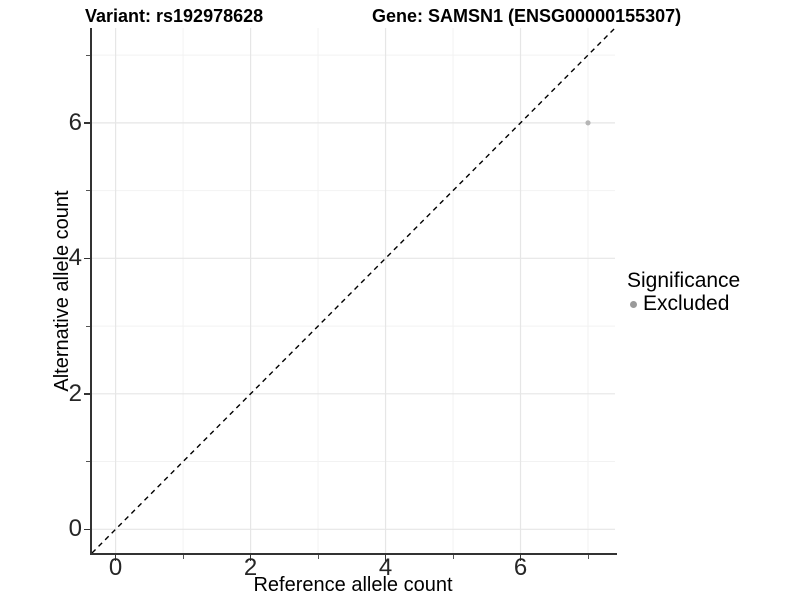 The height and width of the screenshot is (600, 800). I want to click on data-point, so click(588, 123).